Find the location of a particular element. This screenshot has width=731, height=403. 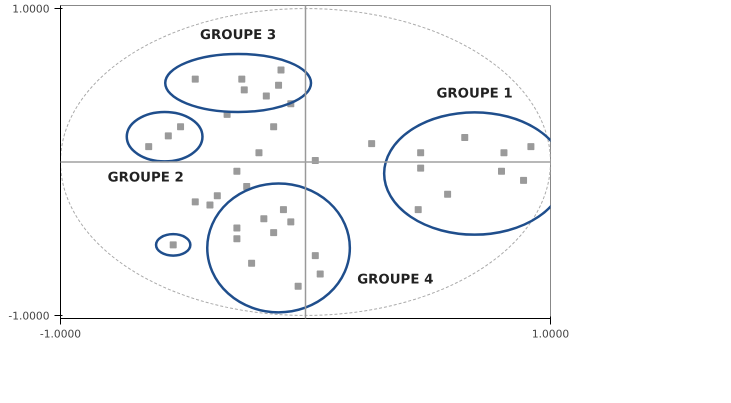

annotation: GROUPE 4 is located at coordinates (395, 280).